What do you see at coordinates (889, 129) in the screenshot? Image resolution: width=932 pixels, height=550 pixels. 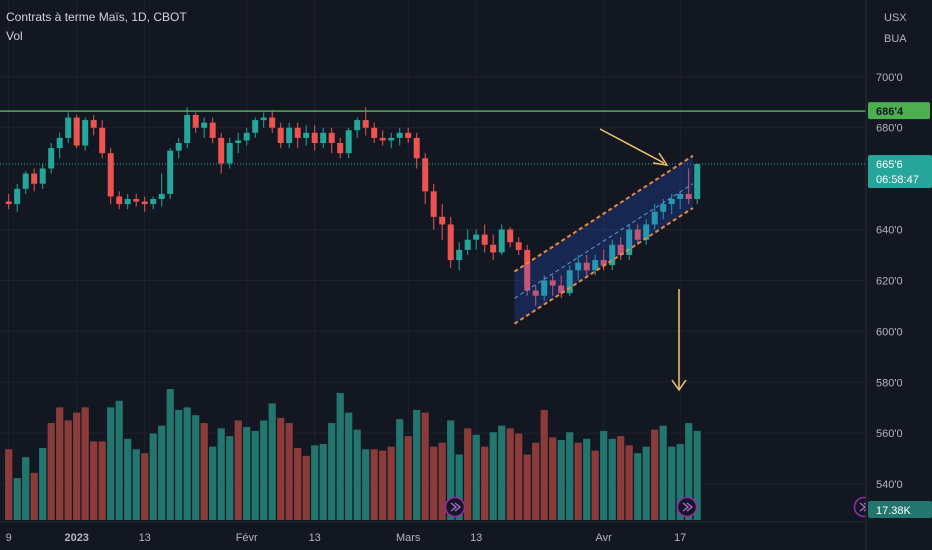 I see `price-tick-label: 680'0` at bounding box center [889, 129].